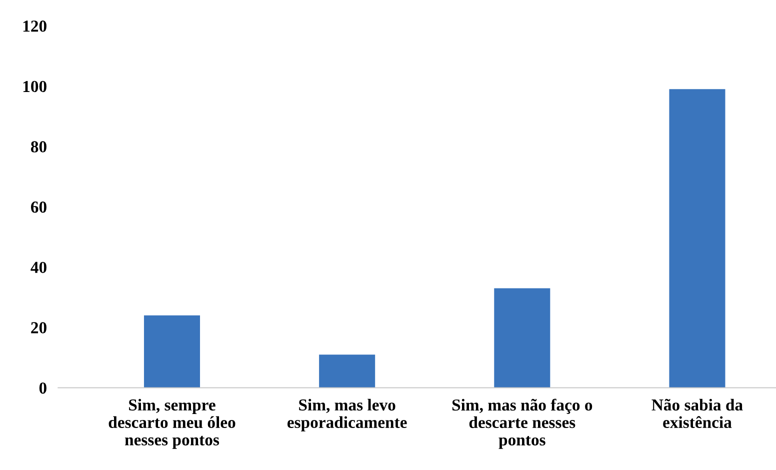  I want to click on y-tick-label: 80, so click(38, 146).